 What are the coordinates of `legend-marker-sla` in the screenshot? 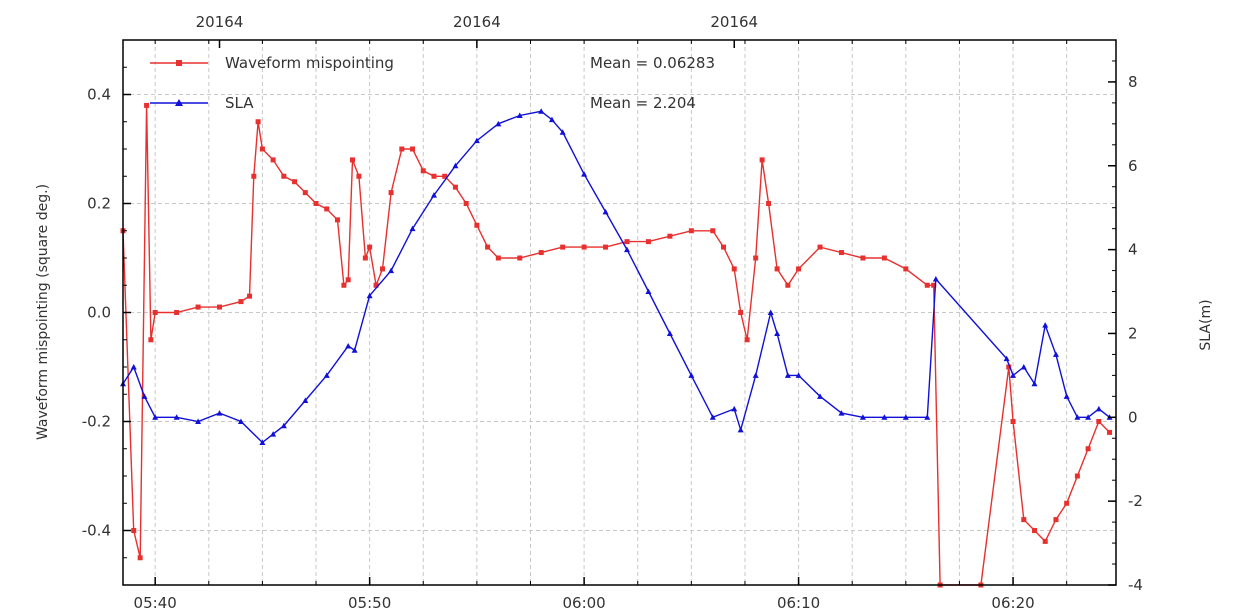 It's located at (179, 102).